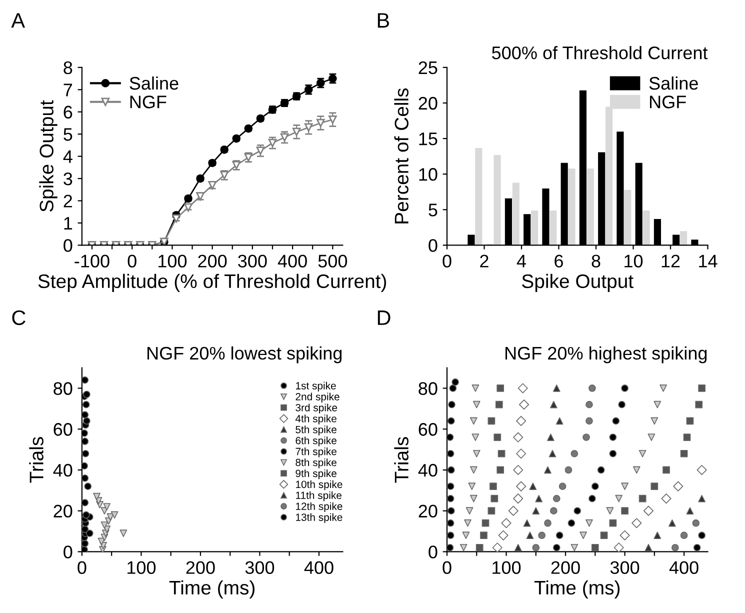  I want to click on text: D, so click(384, 317).